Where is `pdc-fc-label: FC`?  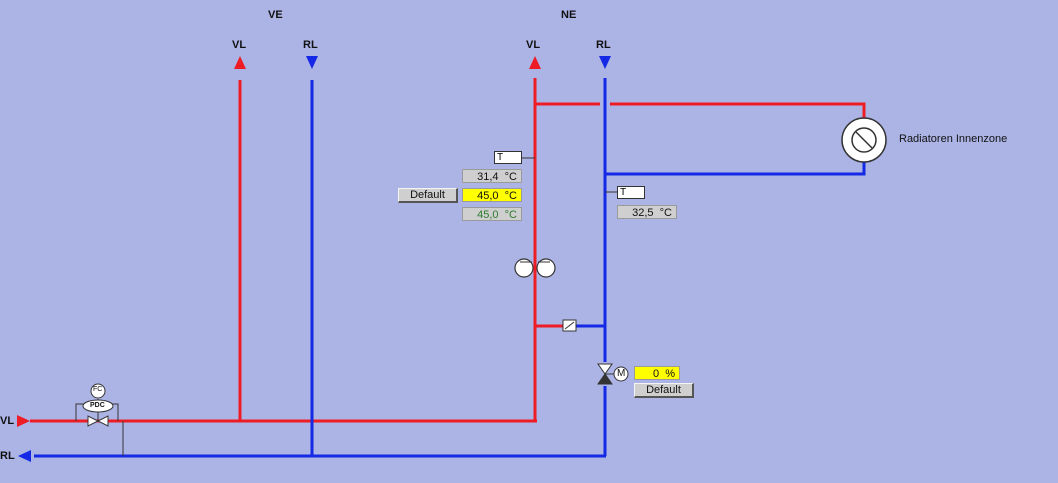 pdc-fc-label: FC is located at coordinates (98, 389).